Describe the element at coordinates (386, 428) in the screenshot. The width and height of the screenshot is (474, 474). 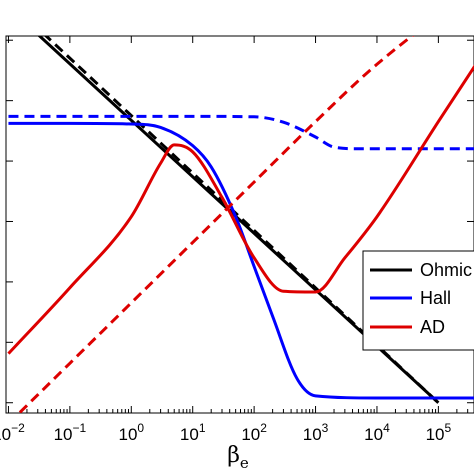
I see `x-tick-exp: 4` at that location.